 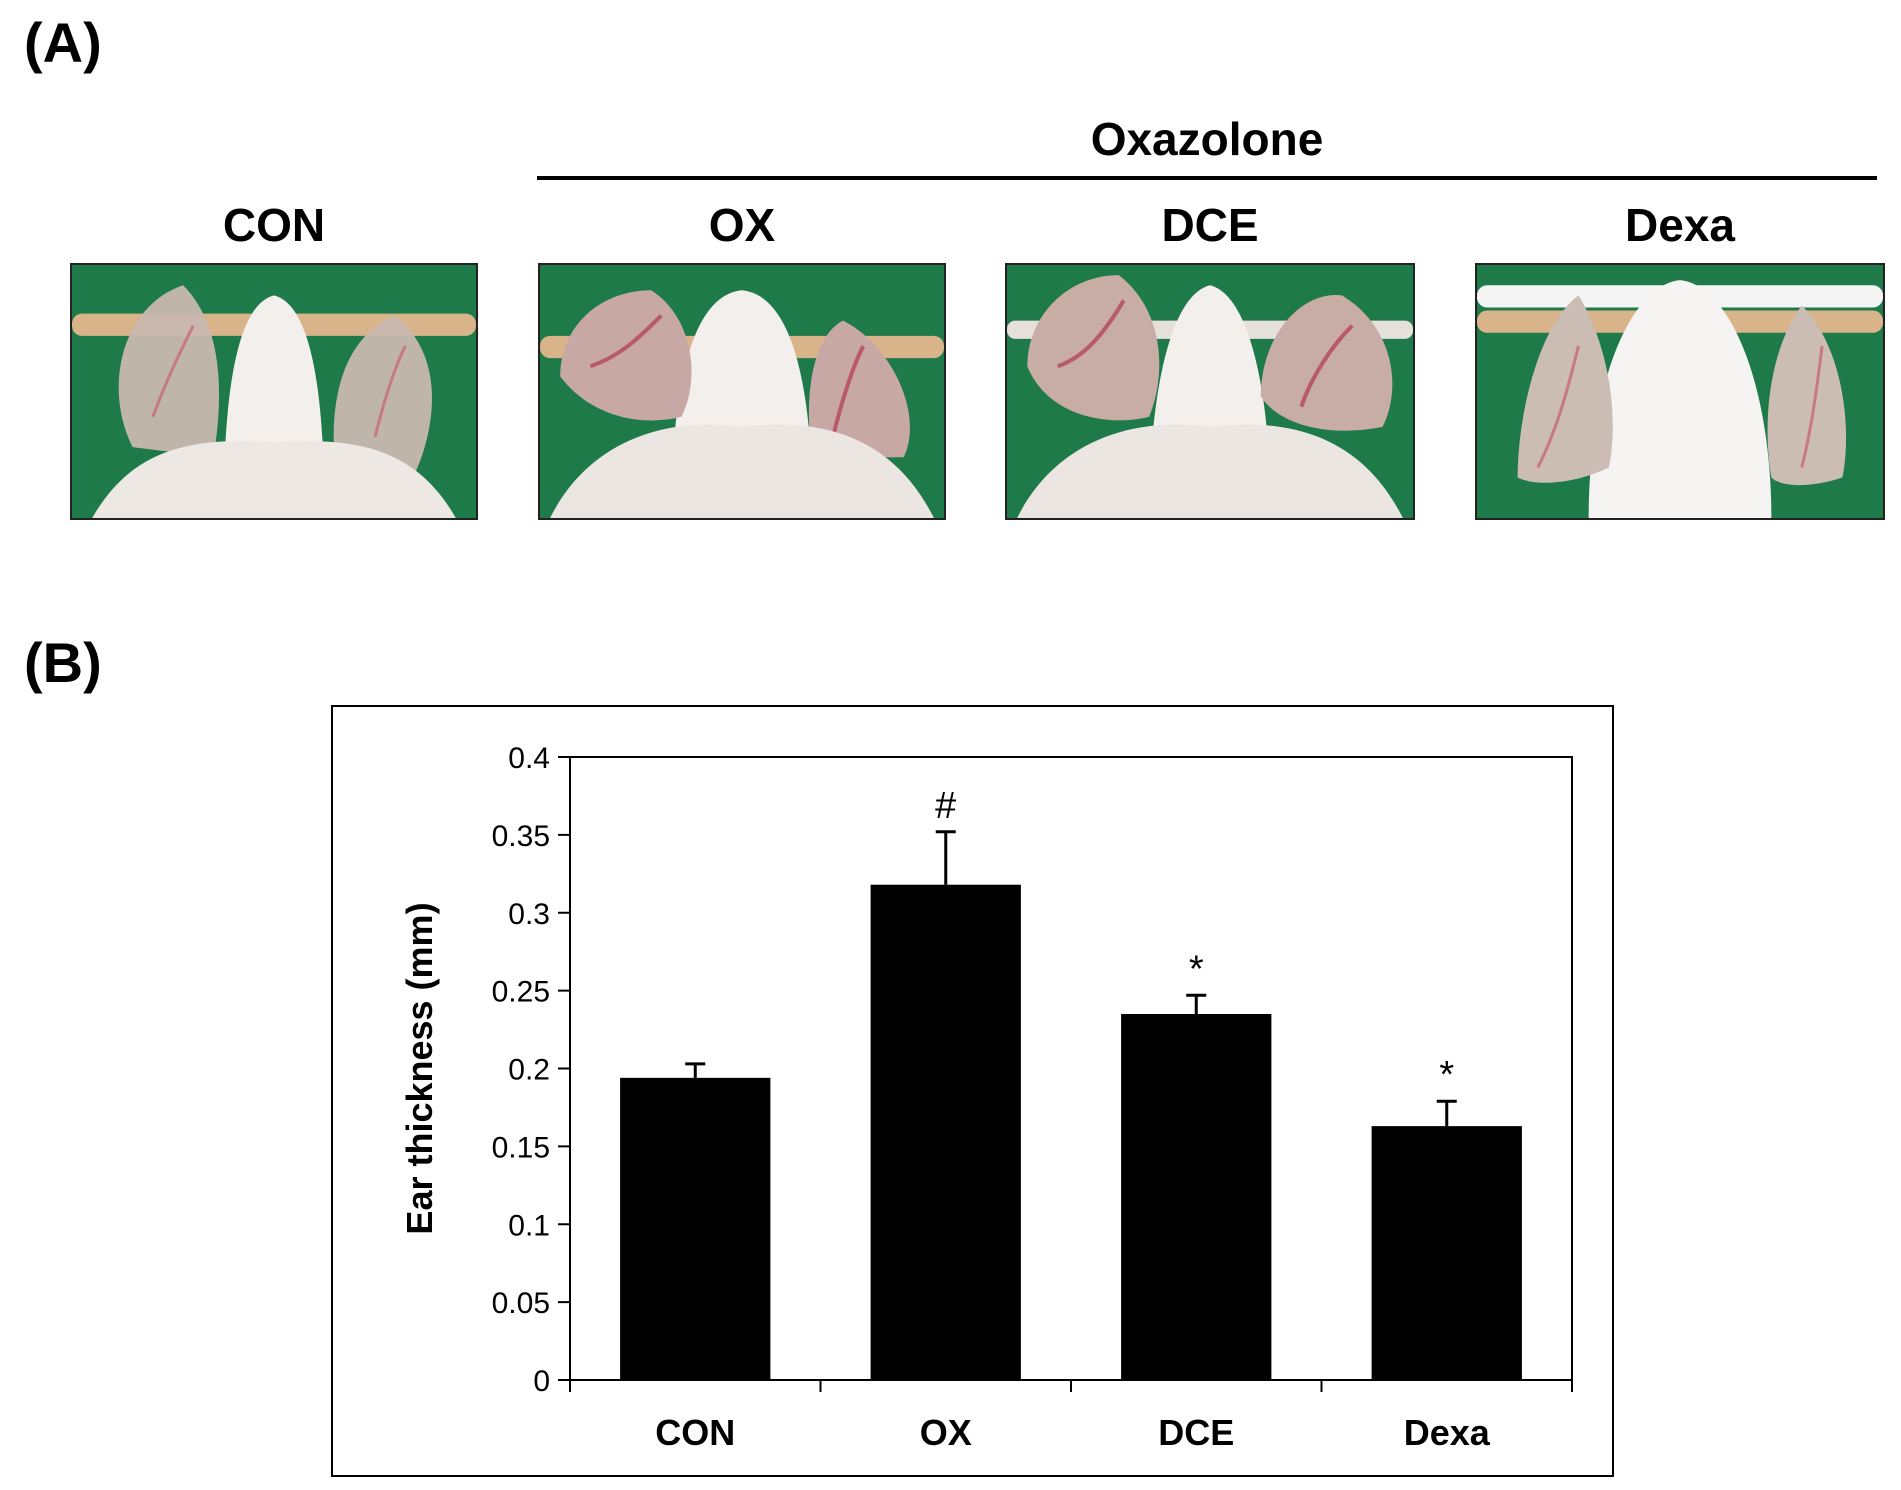 I want to click on y-tick-label: 0.4, so click(x=529, y=758).